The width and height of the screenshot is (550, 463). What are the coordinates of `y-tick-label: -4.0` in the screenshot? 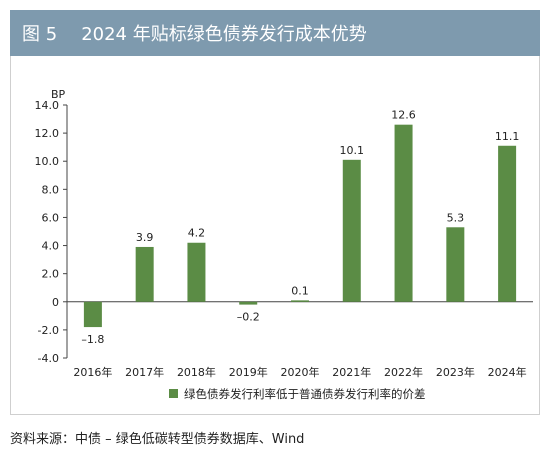 It's located at (48, 358).